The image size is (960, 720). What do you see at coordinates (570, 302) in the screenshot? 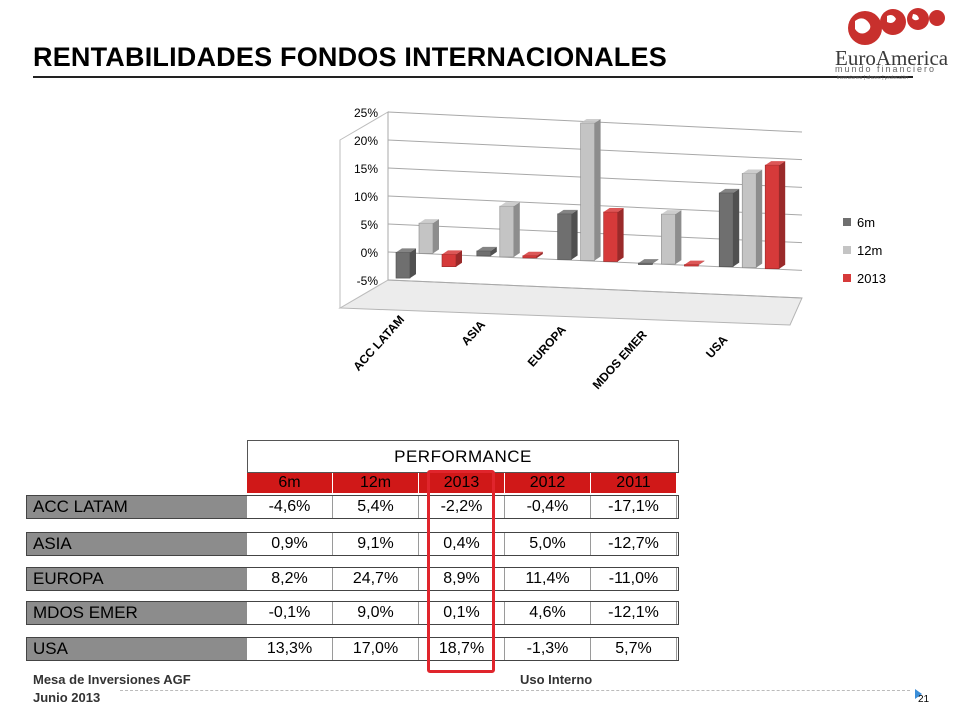
I see `chart-floor` at bounding box center [570, 302].